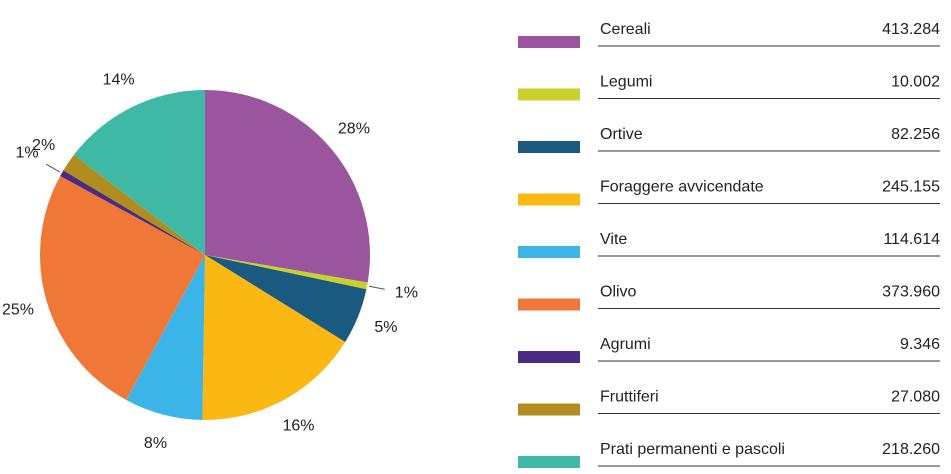 This screenshot has width=951, height=474. I want to click on legend-label: Foraggere avvicendate, so click(682, 187).